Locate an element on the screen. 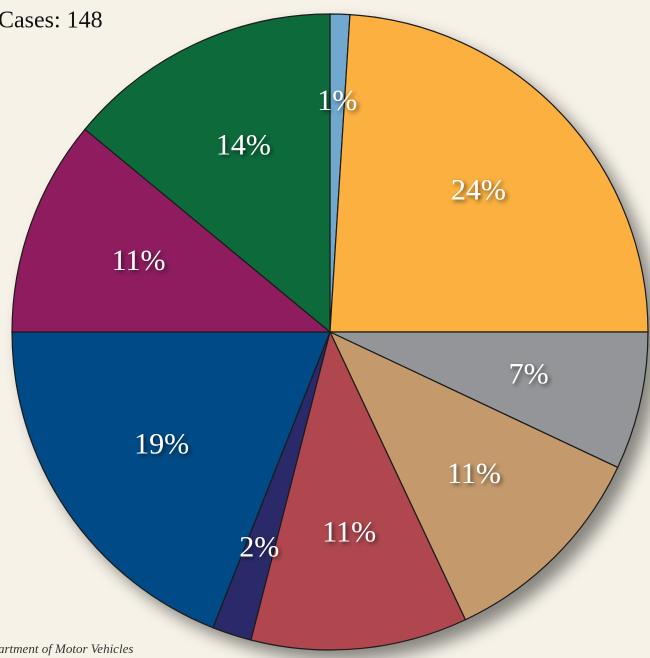  data-label: 2% is located at coordinates (259, 547).